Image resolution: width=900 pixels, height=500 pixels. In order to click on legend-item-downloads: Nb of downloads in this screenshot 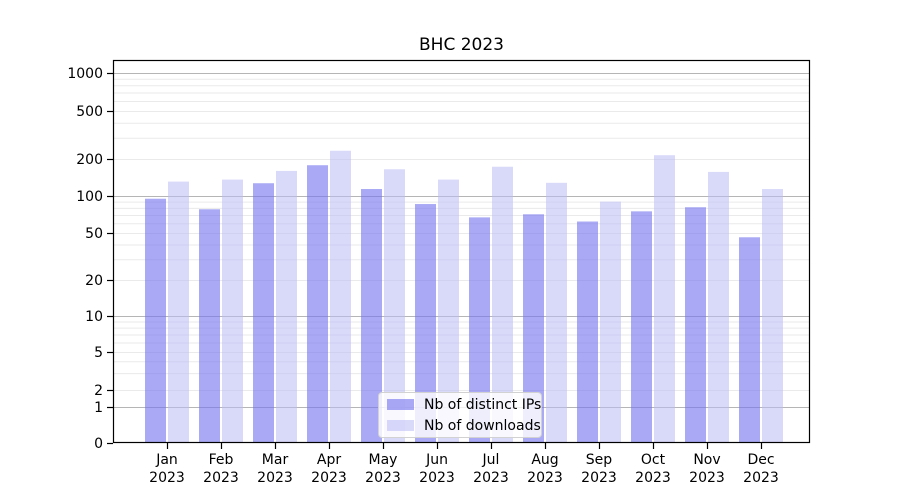, I will do `click(460, 426)`.